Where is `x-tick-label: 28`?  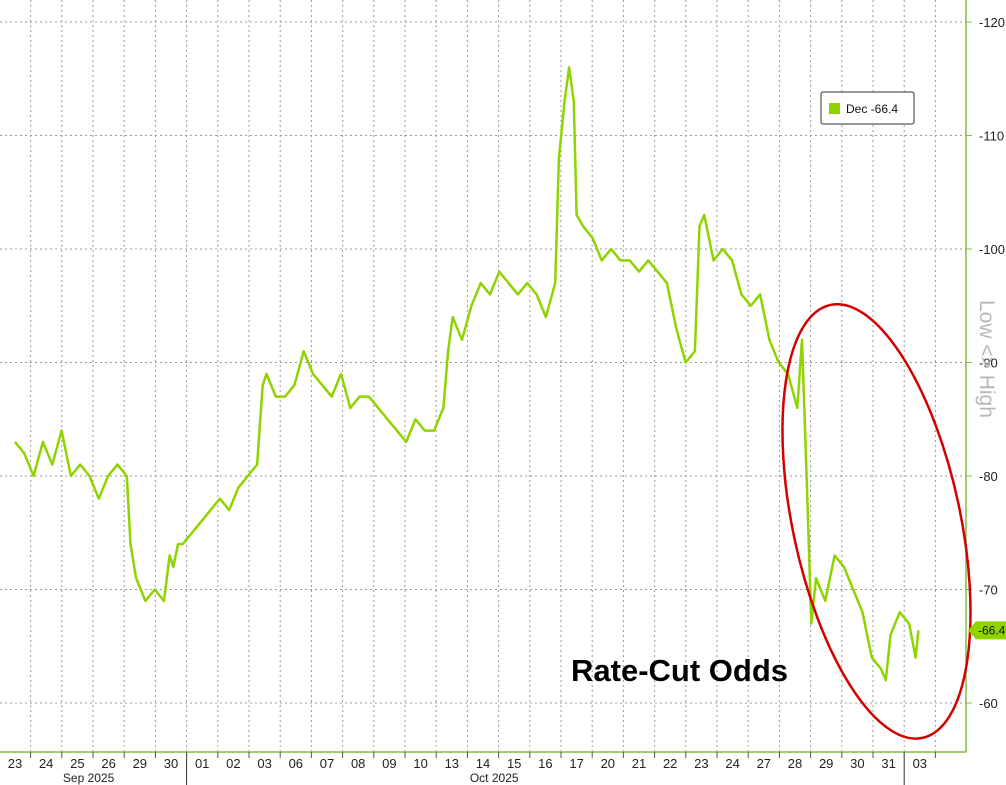
x-tick-label: 28 is located at coordinates (795, 763).